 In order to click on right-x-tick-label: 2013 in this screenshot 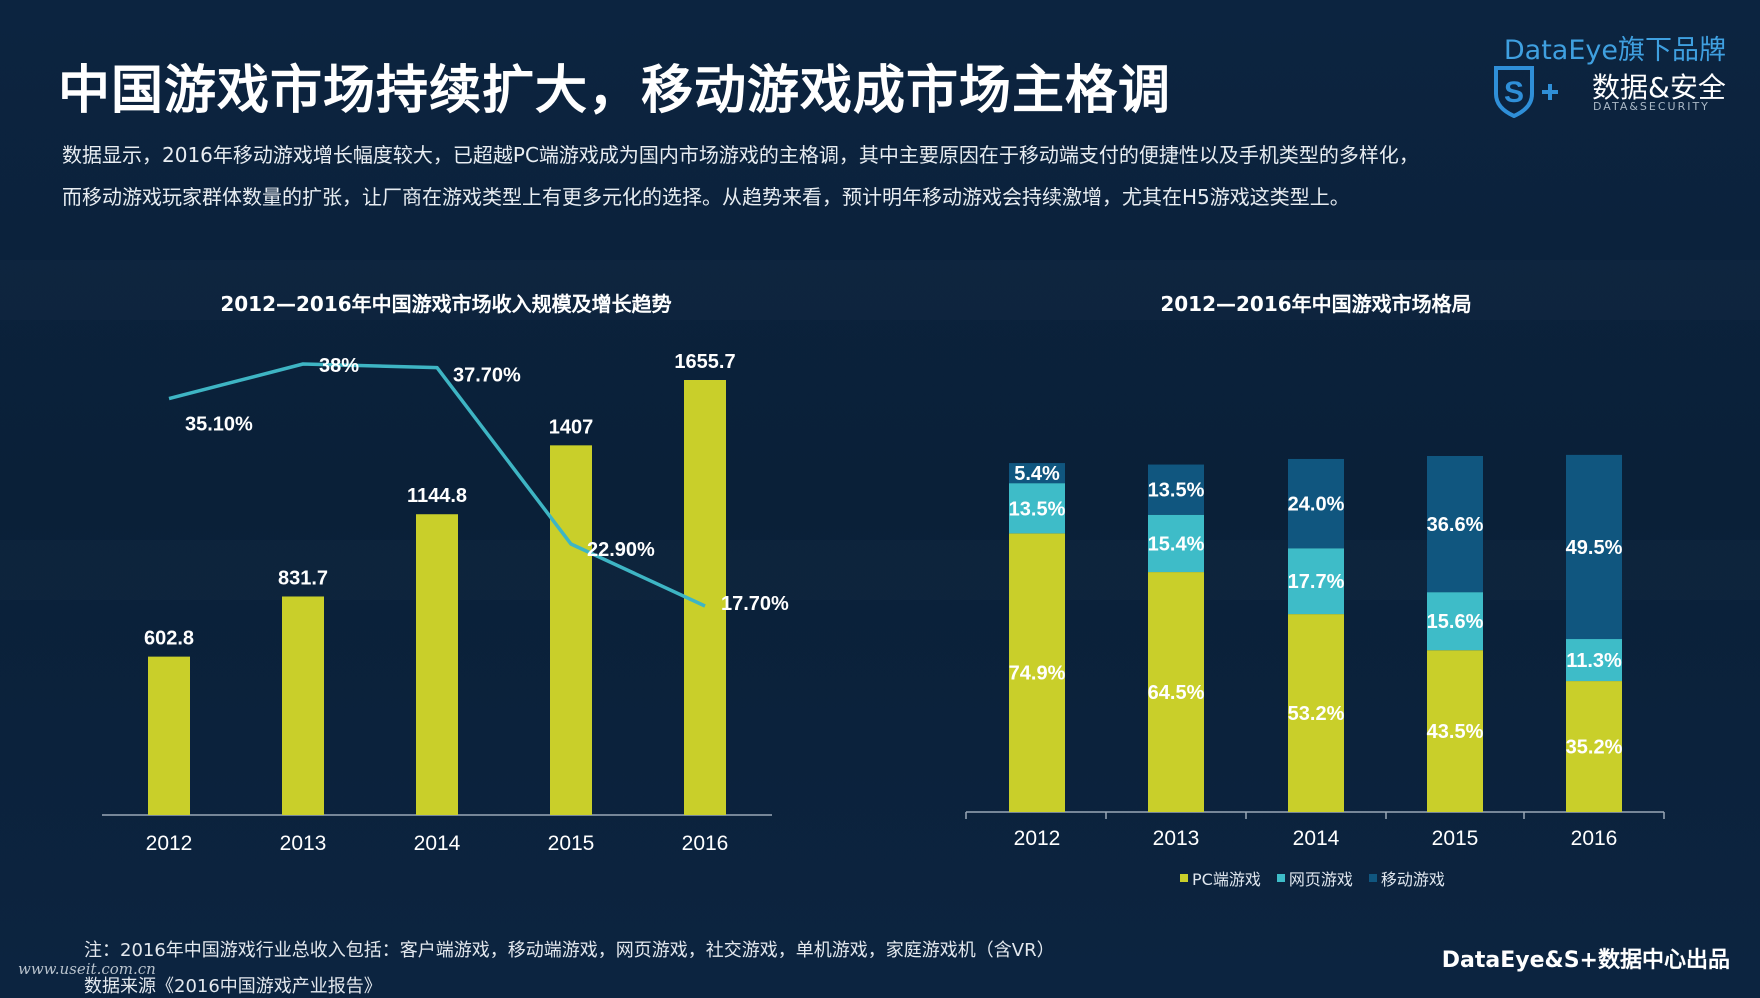, I will do `click(1176, 838)`.